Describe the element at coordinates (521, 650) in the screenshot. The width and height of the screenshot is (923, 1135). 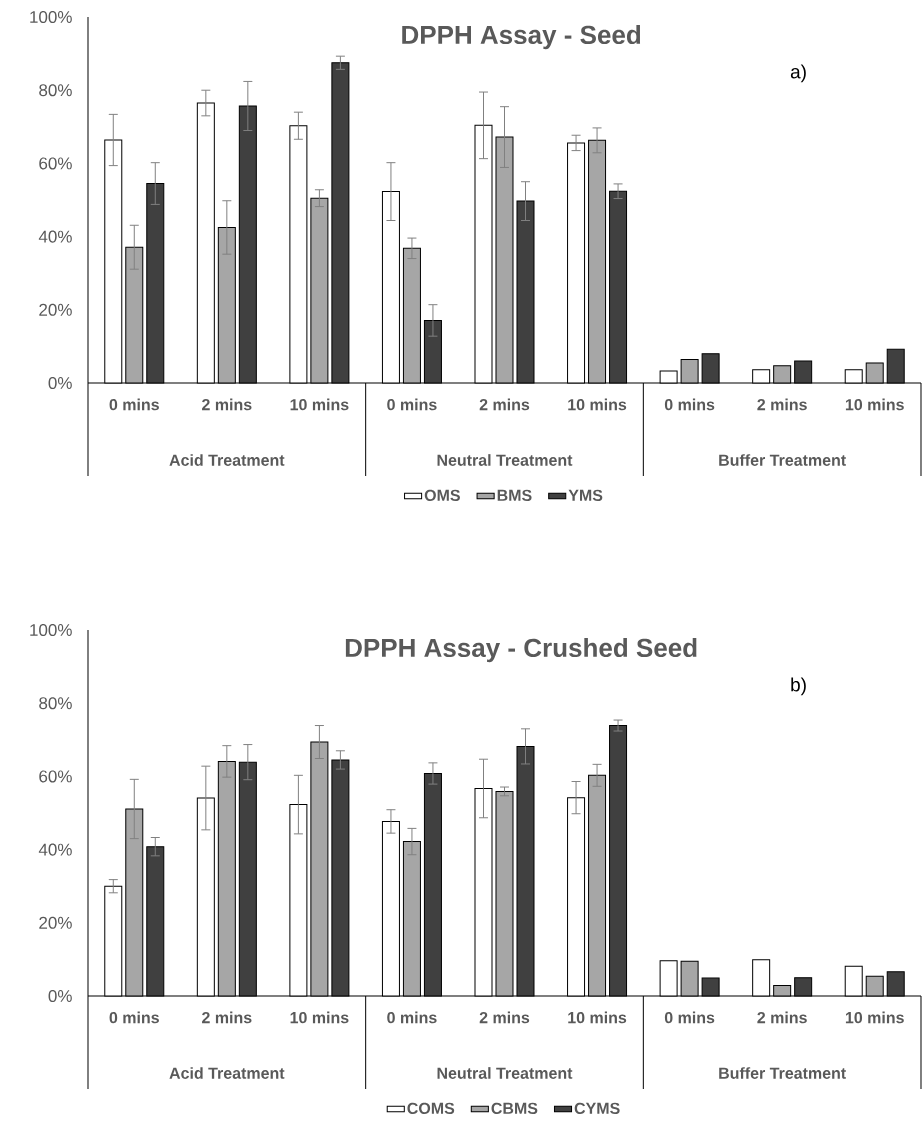
I see `chart-title: DPPH Assay - Crushed Seed` at that location.